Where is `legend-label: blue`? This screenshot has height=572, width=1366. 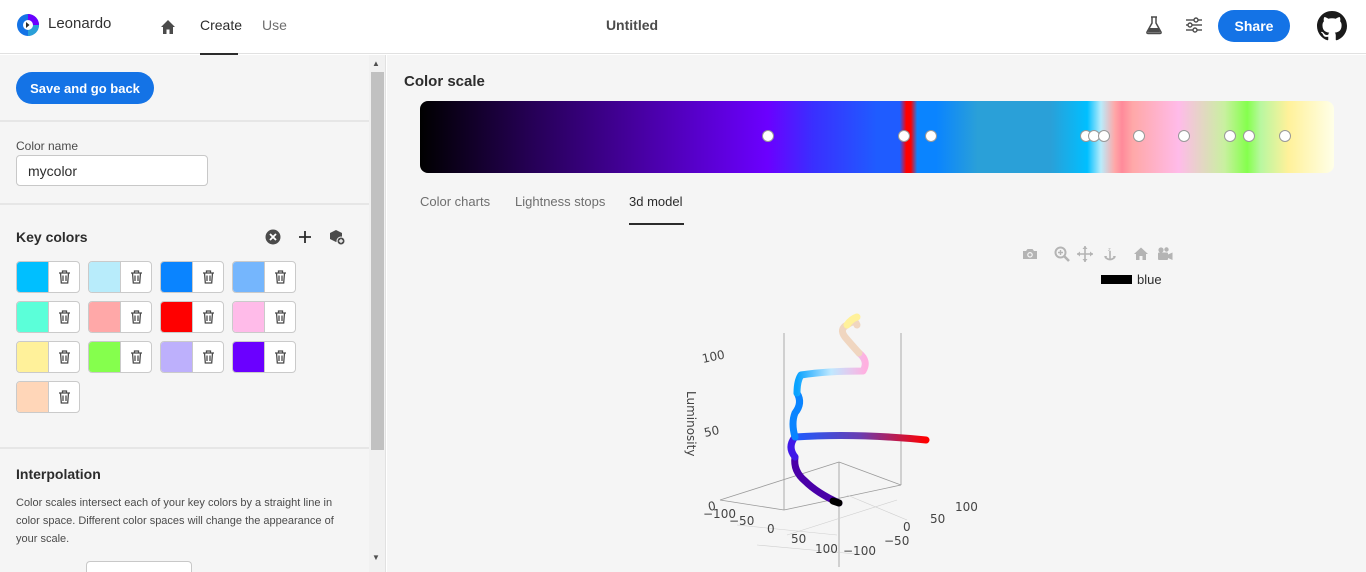
legend-label: blue is located at coordinates (1149, 279).